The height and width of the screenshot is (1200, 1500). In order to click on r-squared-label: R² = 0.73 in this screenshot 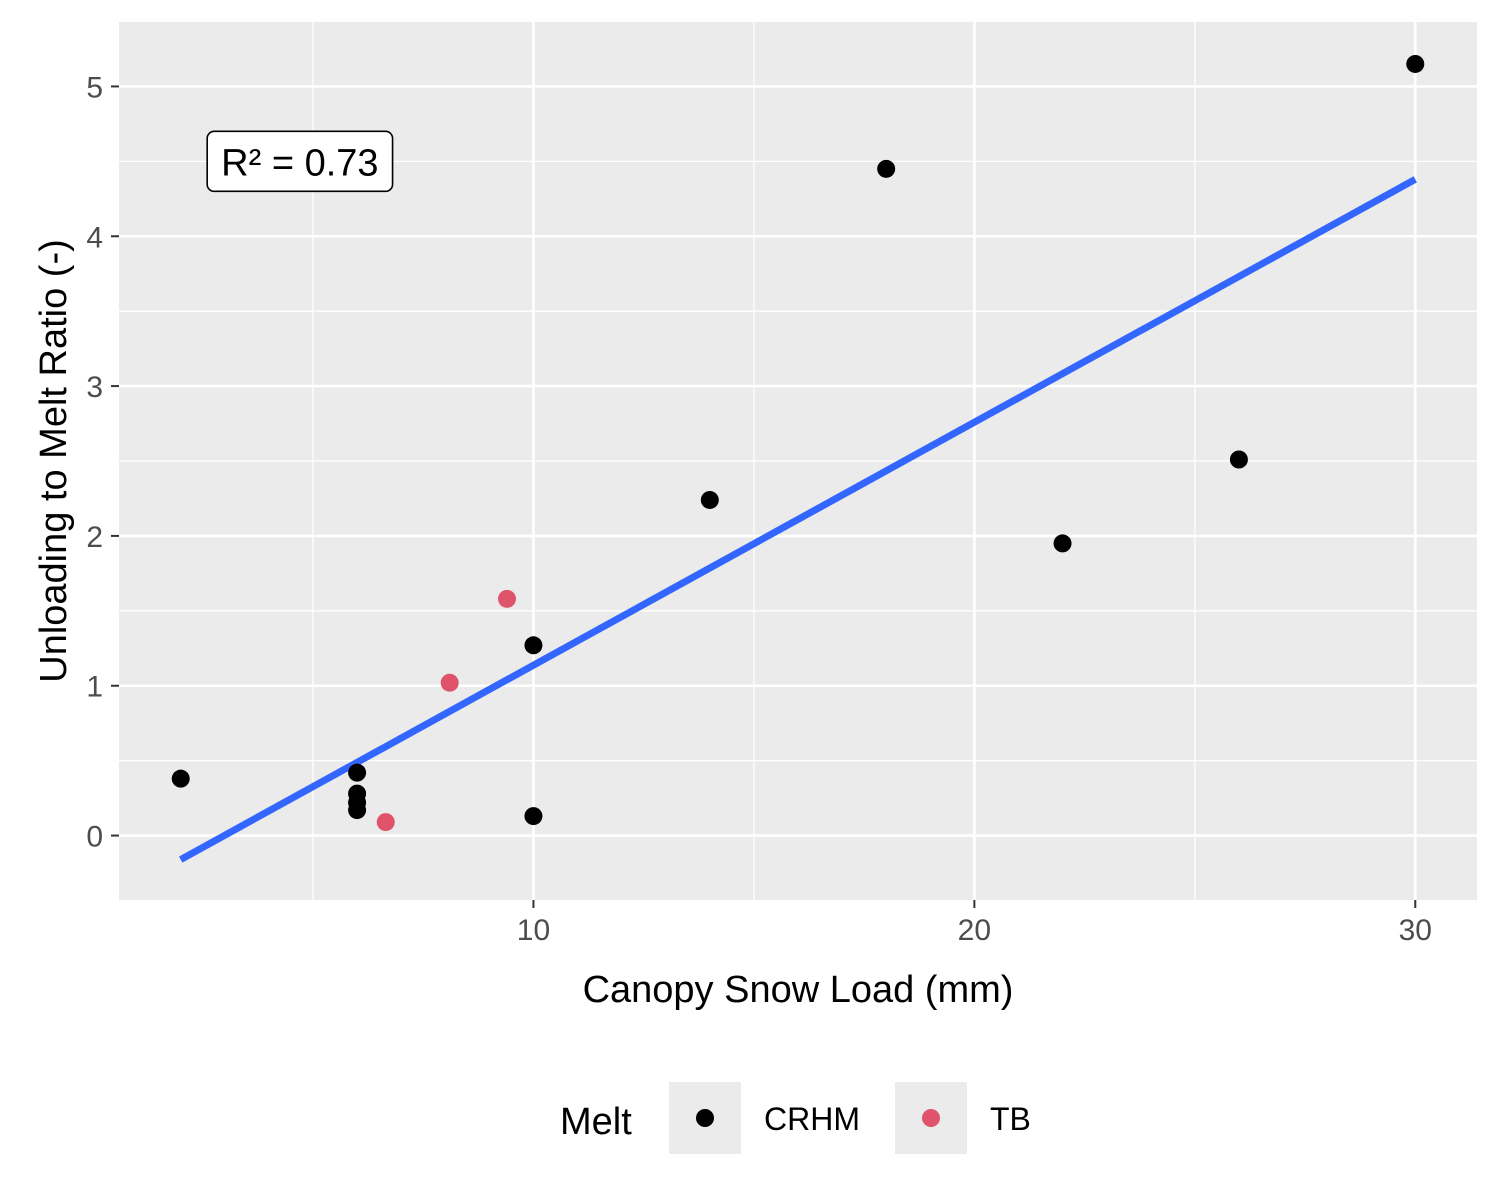, I will do `click(299, 163)`.